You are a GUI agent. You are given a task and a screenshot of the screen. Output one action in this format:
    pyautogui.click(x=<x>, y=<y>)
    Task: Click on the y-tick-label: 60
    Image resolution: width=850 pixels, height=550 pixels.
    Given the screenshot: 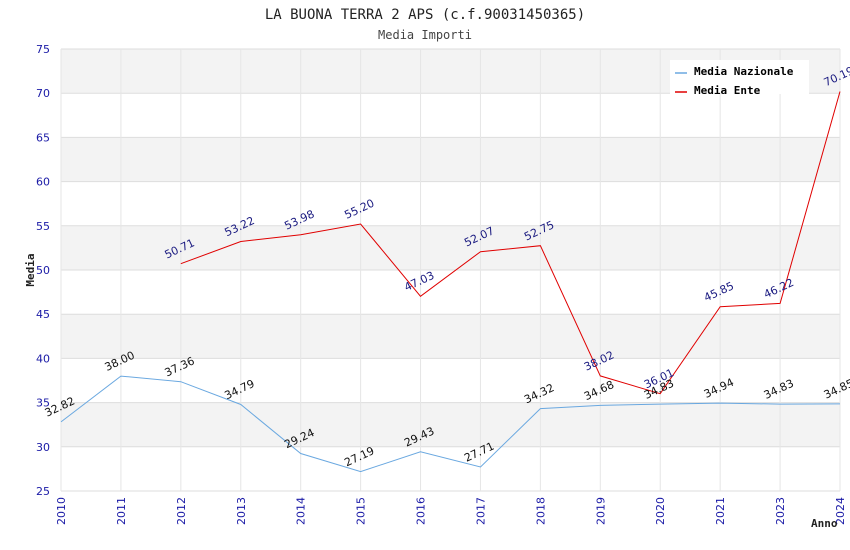 What is the action you would take?
    pyautogui.click(x=43, y=182)
    